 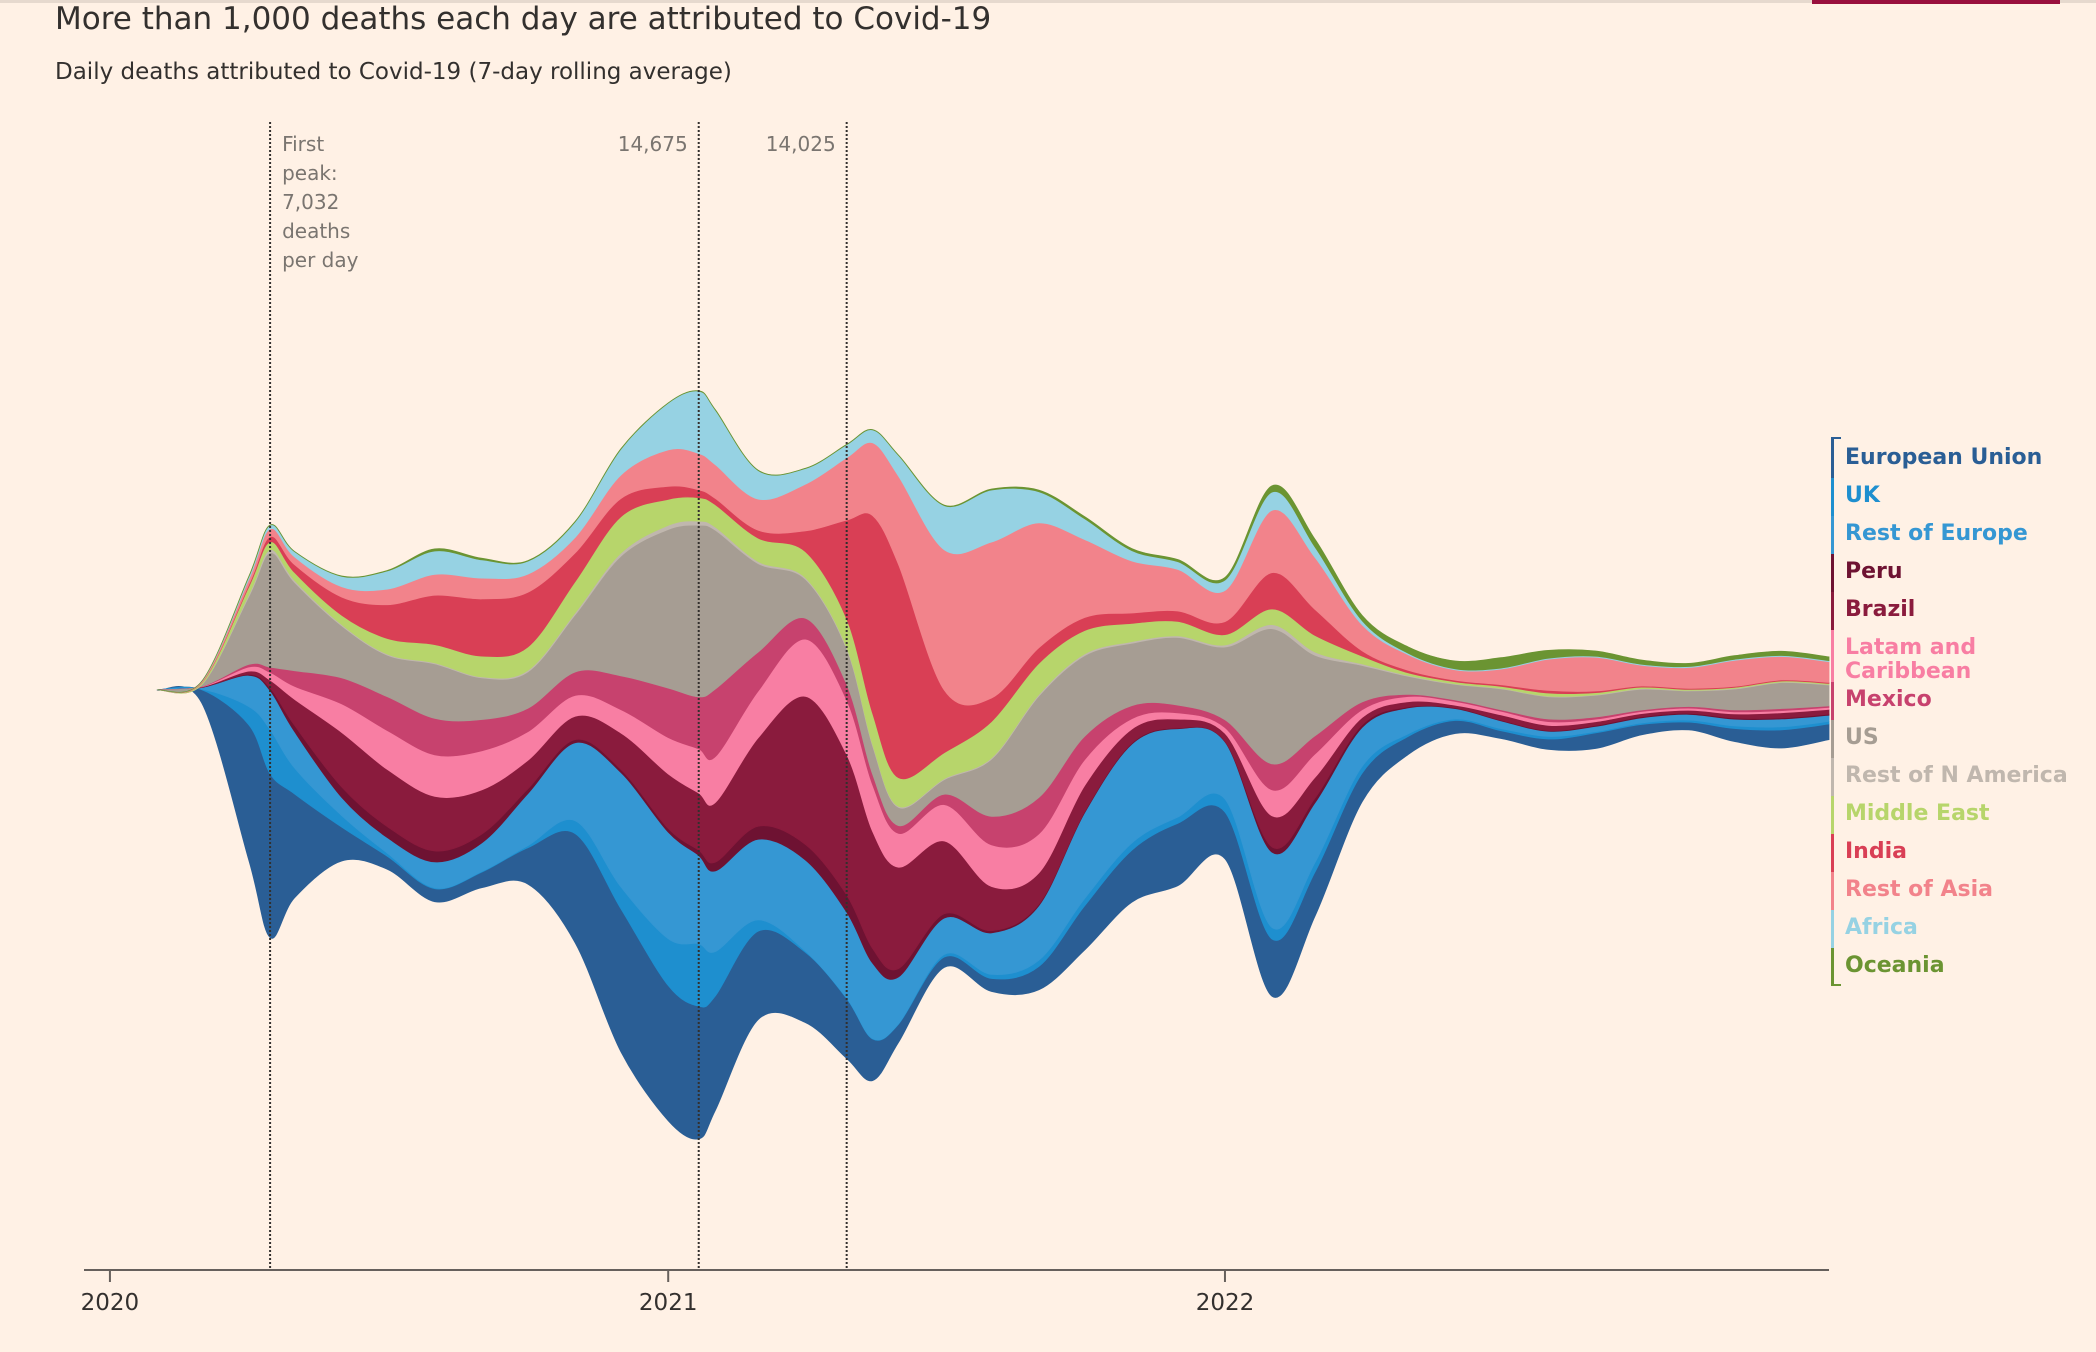 I want to click on x-tick-label: 2022, so click(x=1225, y=1303).